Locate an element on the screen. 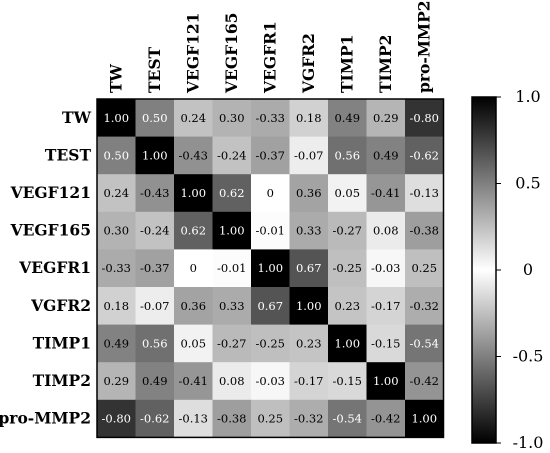  cell-value-label: -0.07 is located at coordinates (309, 155).